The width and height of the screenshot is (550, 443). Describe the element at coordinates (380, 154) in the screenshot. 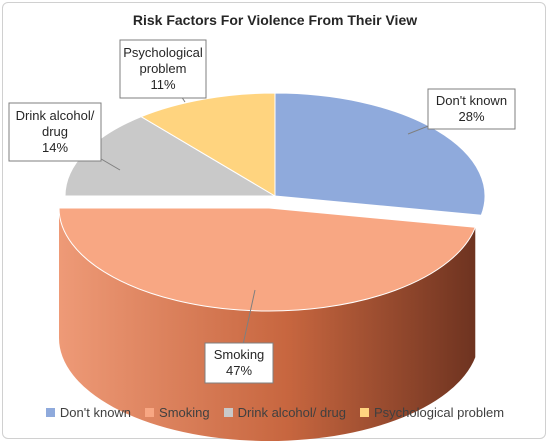

I see `pie-slice-dont-known` at that location.